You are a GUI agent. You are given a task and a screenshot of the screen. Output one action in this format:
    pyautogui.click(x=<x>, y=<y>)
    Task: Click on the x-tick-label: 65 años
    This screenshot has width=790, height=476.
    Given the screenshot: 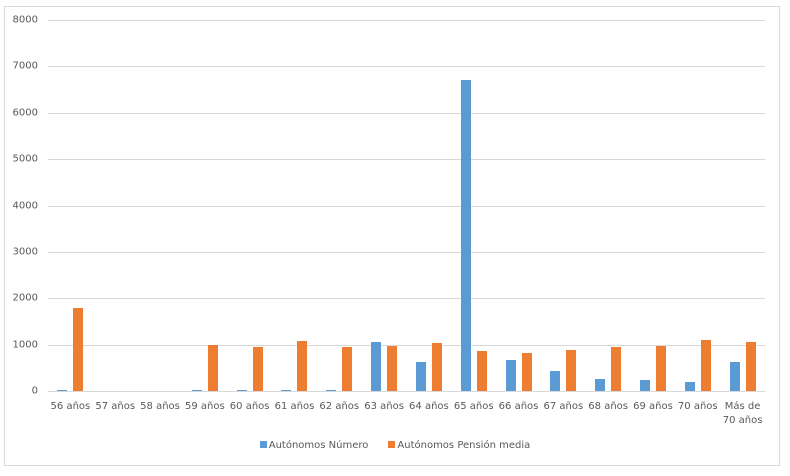 What is the action you would take?
    pyautogui.click(x=473, y=407)
    